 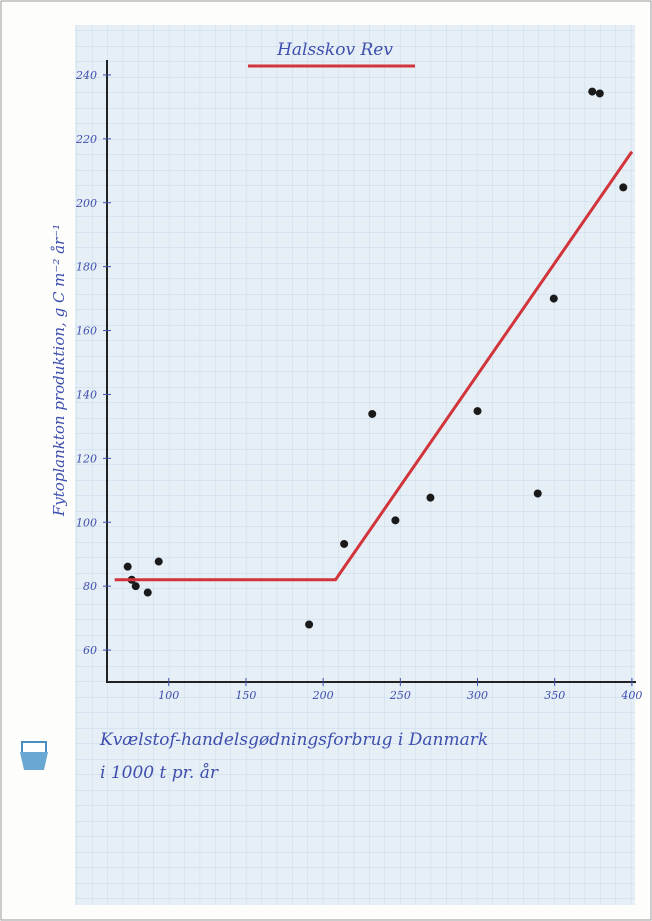 I want to click on chart-title: Halsskov Rev, so click(x=334, y=50).